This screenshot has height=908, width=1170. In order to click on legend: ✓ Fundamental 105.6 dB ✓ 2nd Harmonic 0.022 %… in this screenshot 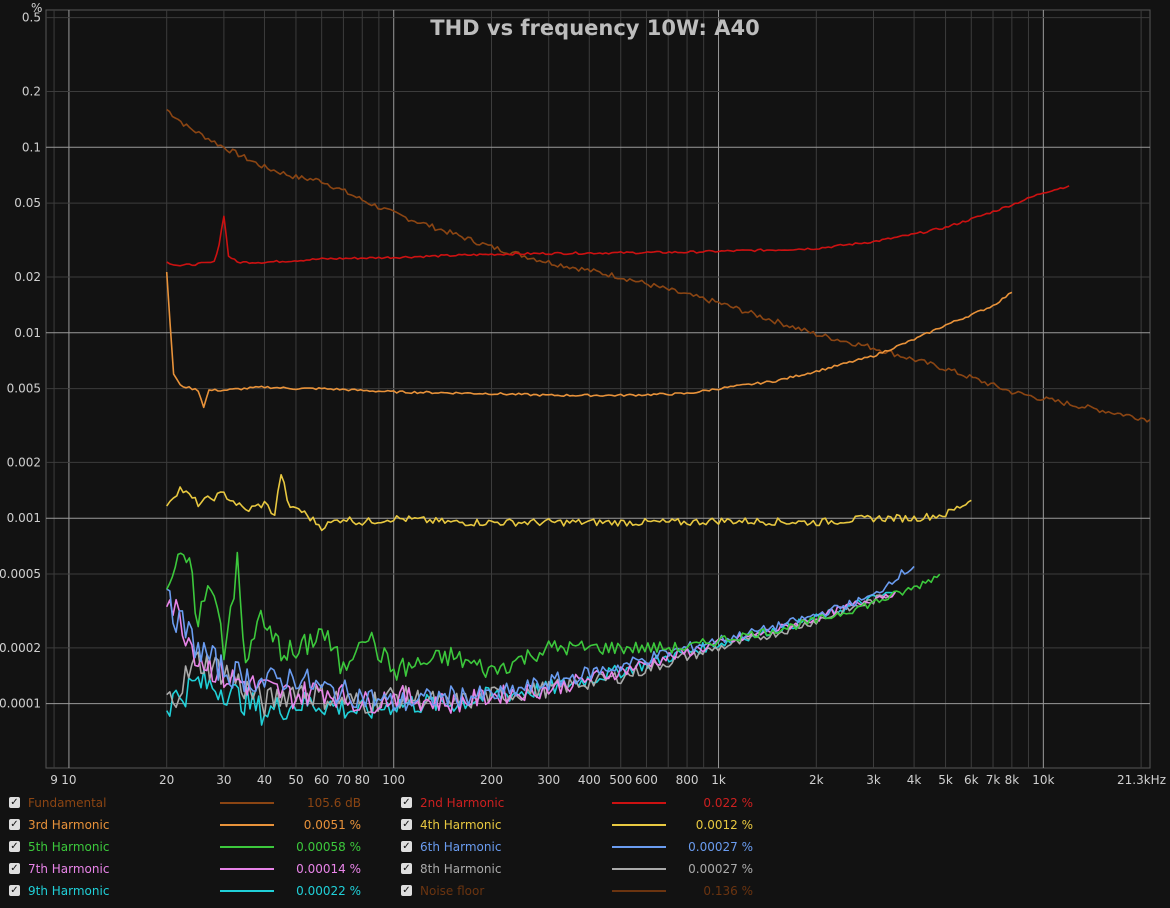, I will do `click(585, 847)`.